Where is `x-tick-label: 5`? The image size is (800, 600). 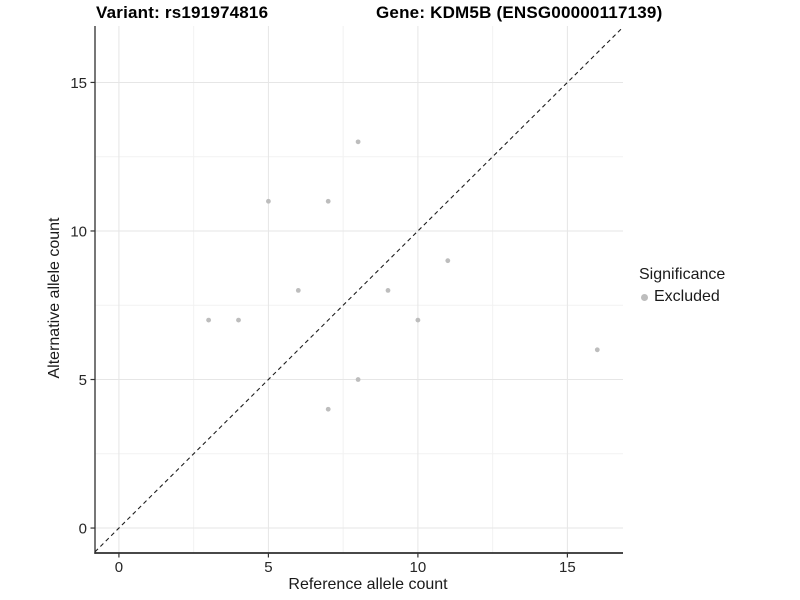
x-tick-label: 5 is located at coordinates (268, 567).